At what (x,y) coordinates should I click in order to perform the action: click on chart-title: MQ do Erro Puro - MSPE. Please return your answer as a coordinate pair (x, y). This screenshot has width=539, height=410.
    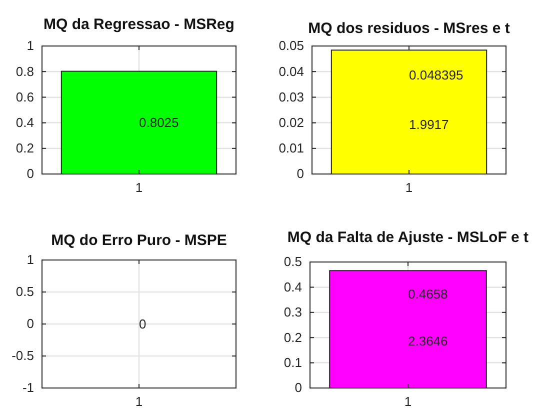
    Looking at the image, I should click on (139, 240).